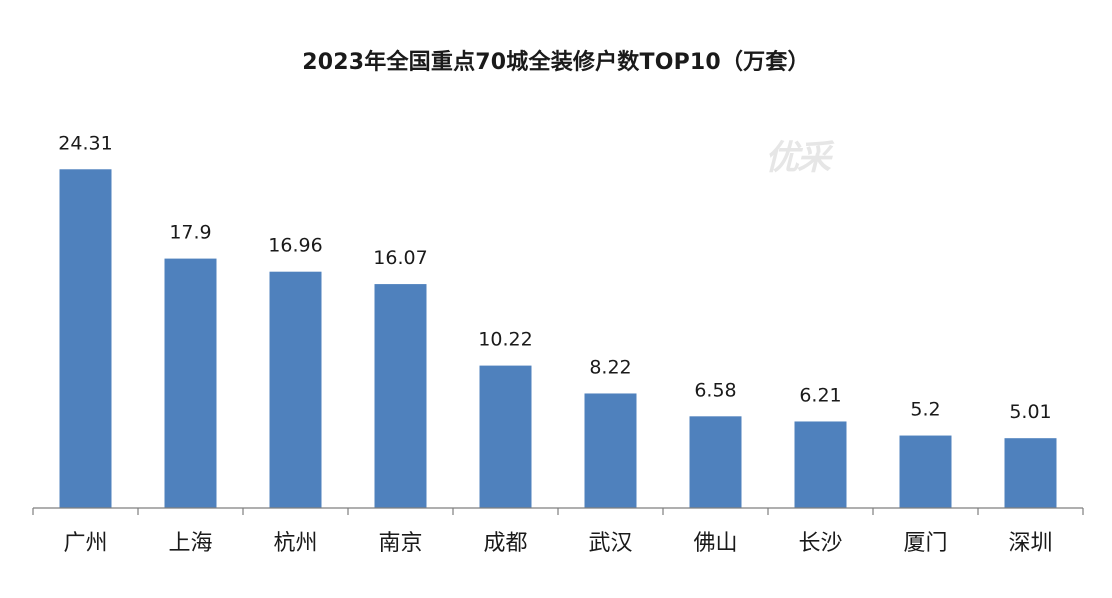 This screenshot has width=1112, height=598. What do you see at coordinates (798, 158) in the screenshot?
I see `watermark-logo: 优采` at bounding box center [798, 158].